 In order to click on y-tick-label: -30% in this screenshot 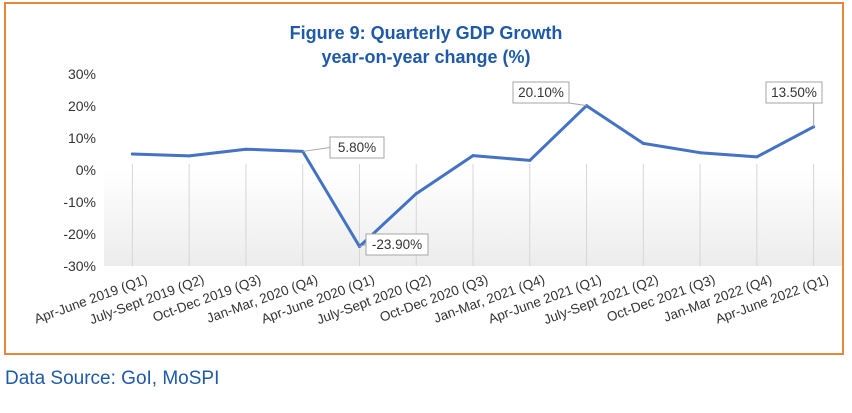, I will do `click(79, 266)`.